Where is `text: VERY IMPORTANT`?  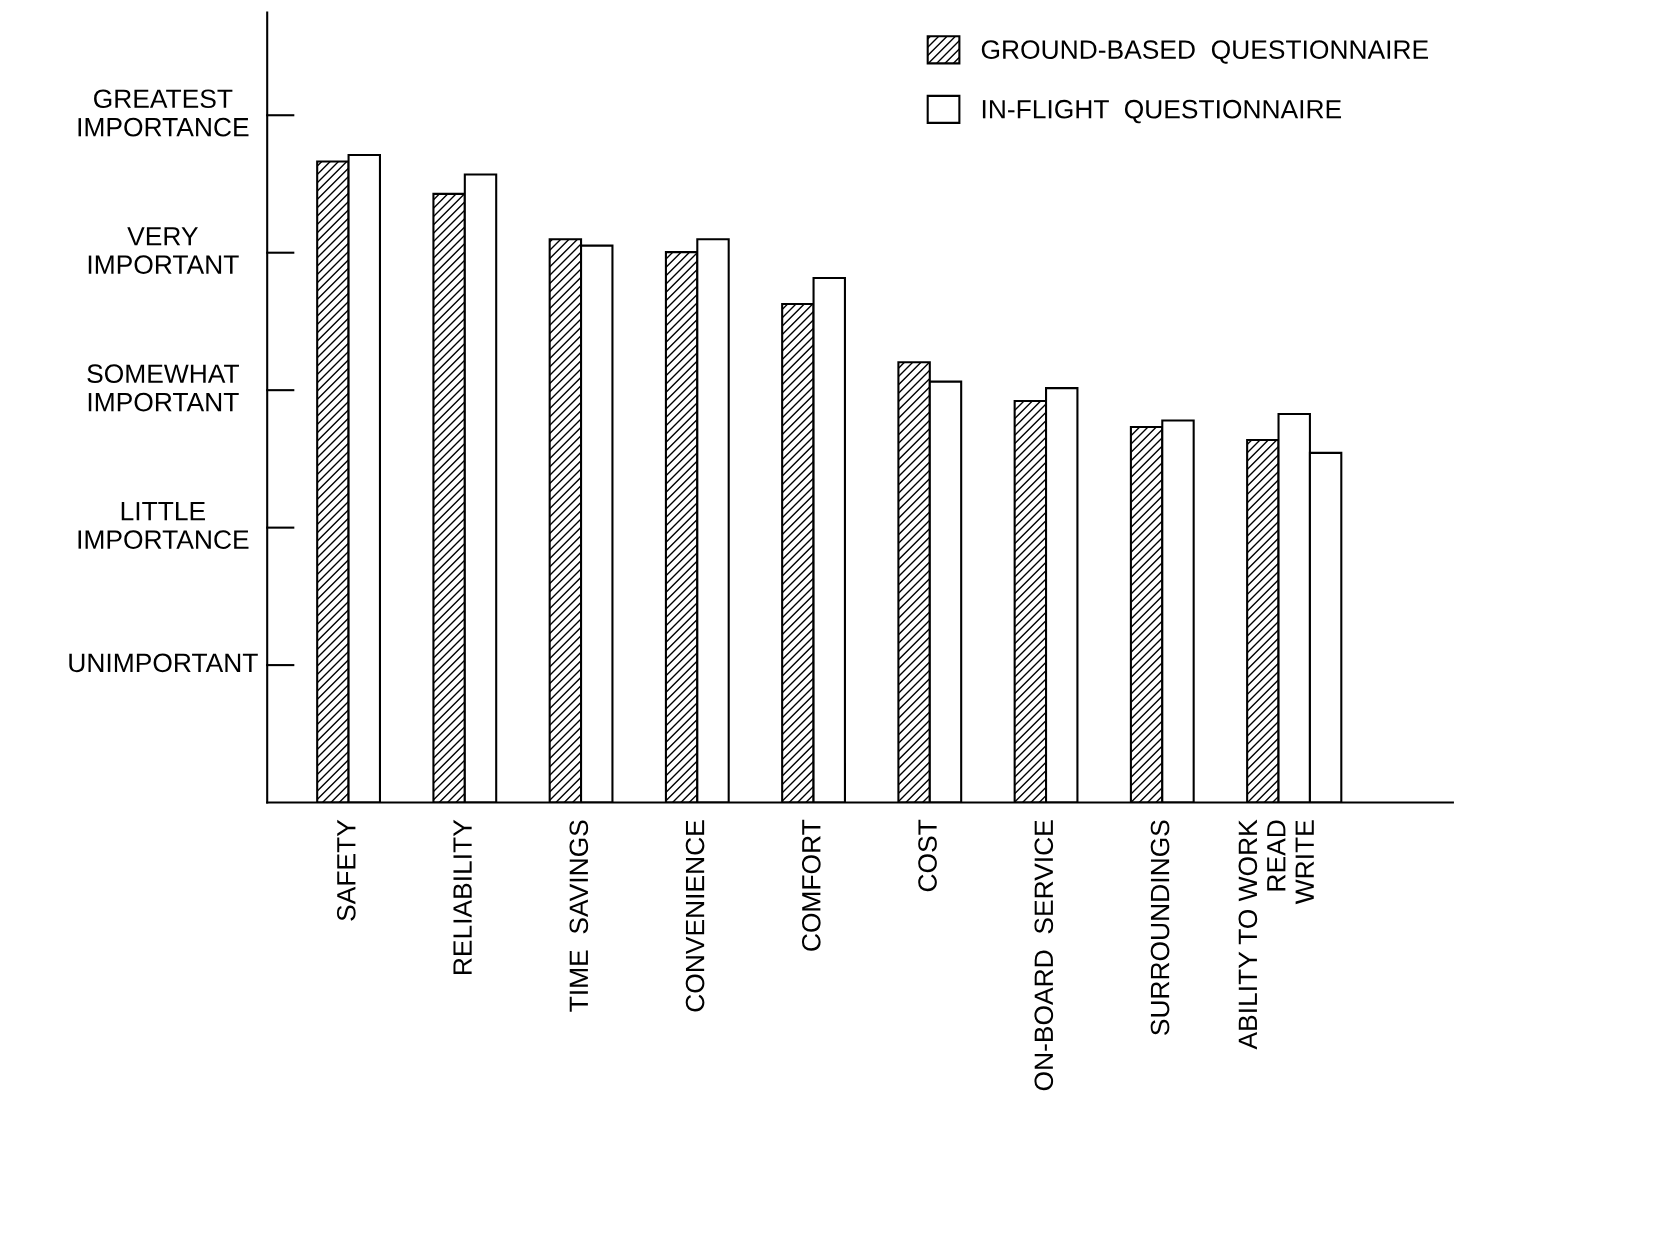
text: VERY IMPORTANT is located at coordinates (163, 250).